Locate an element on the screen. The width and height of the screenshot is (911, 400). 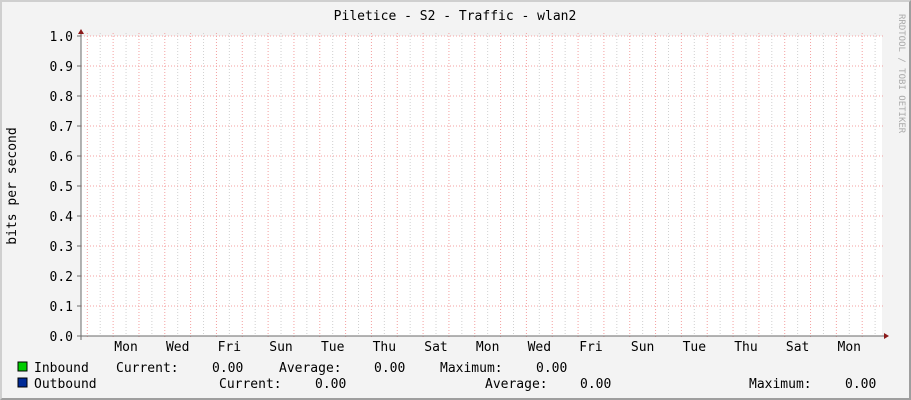
outbound-average: 0.00 is located at coordinates (595, 384).